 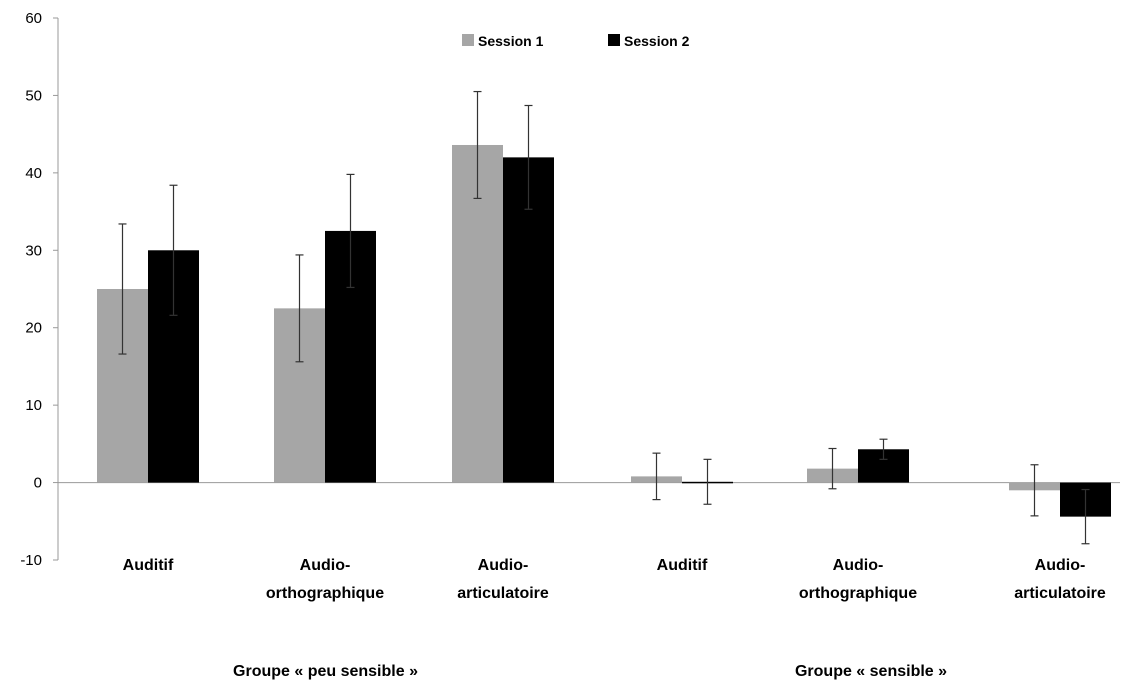 I want to click on legend: Session 1 Session 2, so click(x=576, y=41).